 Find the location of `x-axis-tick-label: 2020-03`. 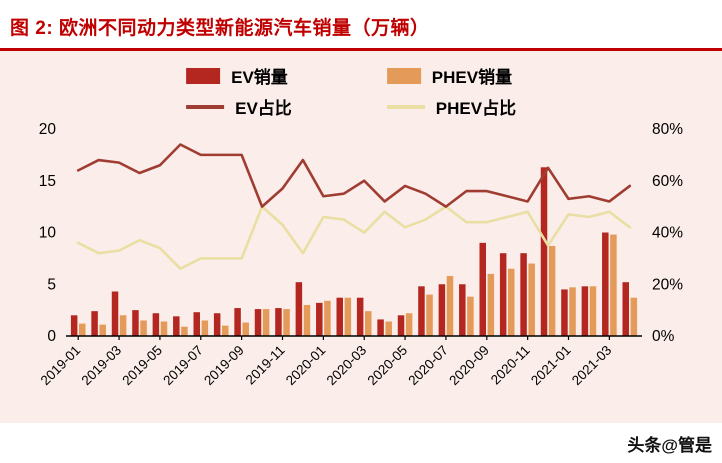

x-axis-tick-label: 2020-03 is located at coordinates (347, 366).